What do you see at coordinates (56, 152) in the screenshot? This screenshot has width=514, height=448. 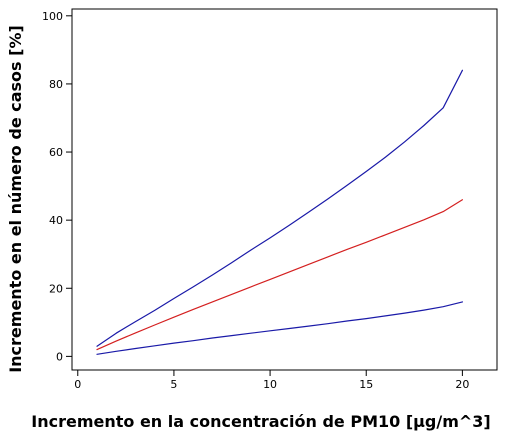 I see `y-tick-label: 60` at bounding box center [56, 152].